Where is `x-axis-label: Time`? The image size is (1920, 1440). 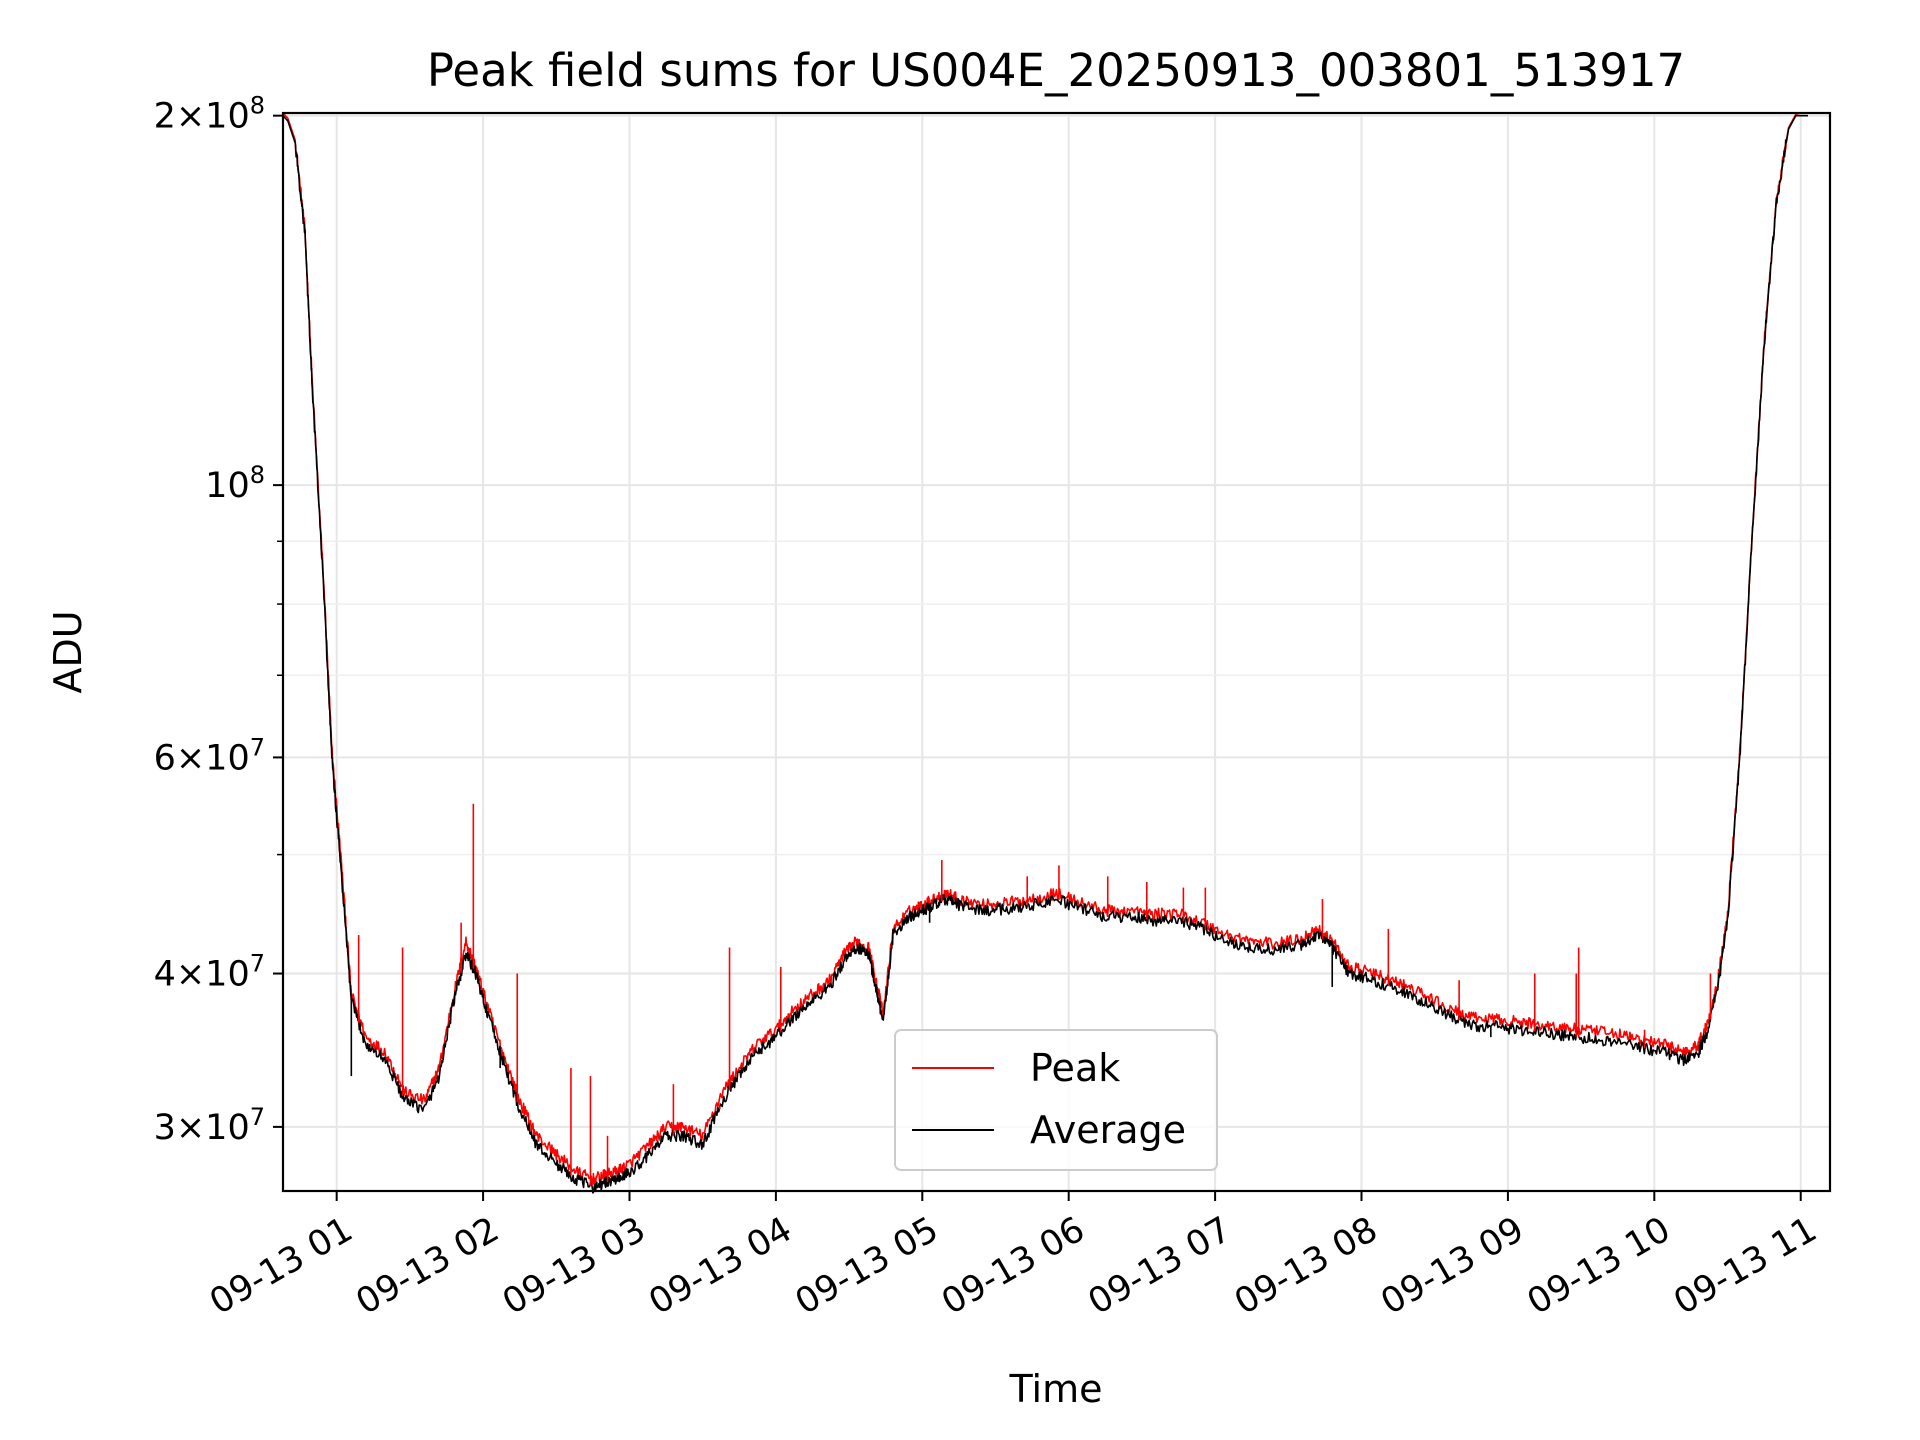 x-axis-label: Time is located at coordinates (1056, 1389).